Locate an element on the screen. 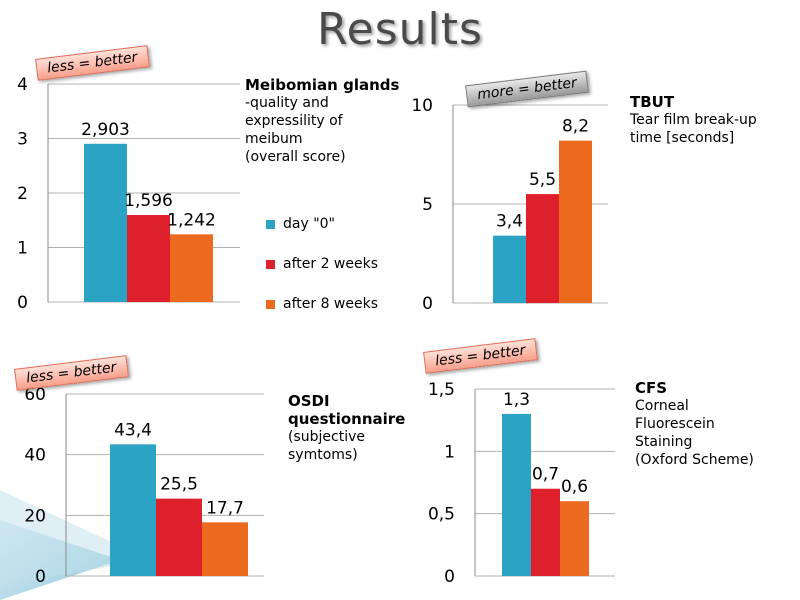  data-label: 8,2 is located at coordinates (575, 127).